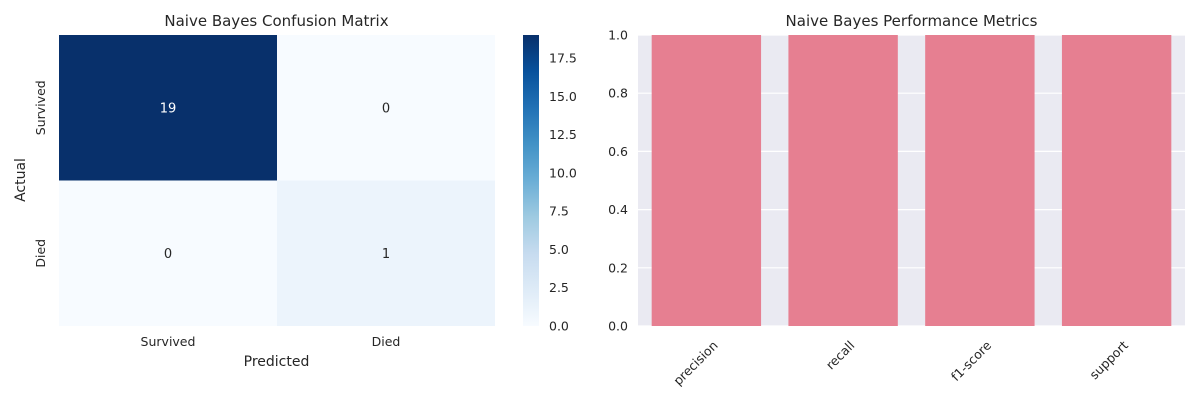 This screenshot has width=1200, height=400. I want to click on heatmap-x-tick-label: Survived, so click(168, 341).